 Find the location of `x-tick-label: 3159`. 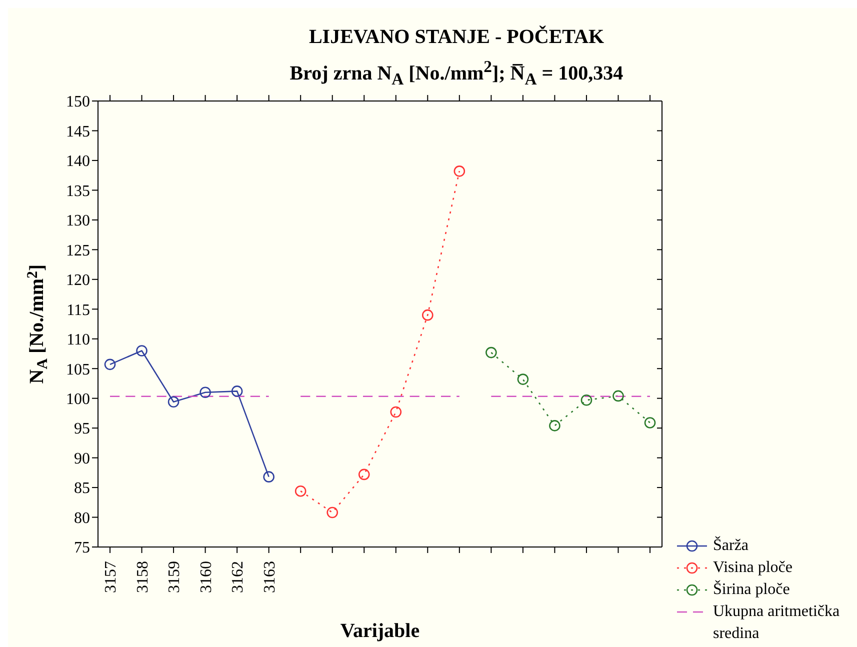

x-tick-label: 3159 is located at coordinates (175, 577).